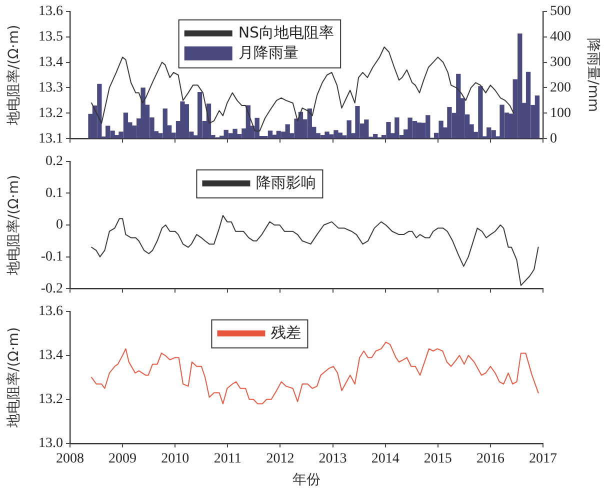  What do you see at coordinates (268, 52) in the screenshot?
I see `legend-label: 月降雨量` at bounding box center [268, 52].